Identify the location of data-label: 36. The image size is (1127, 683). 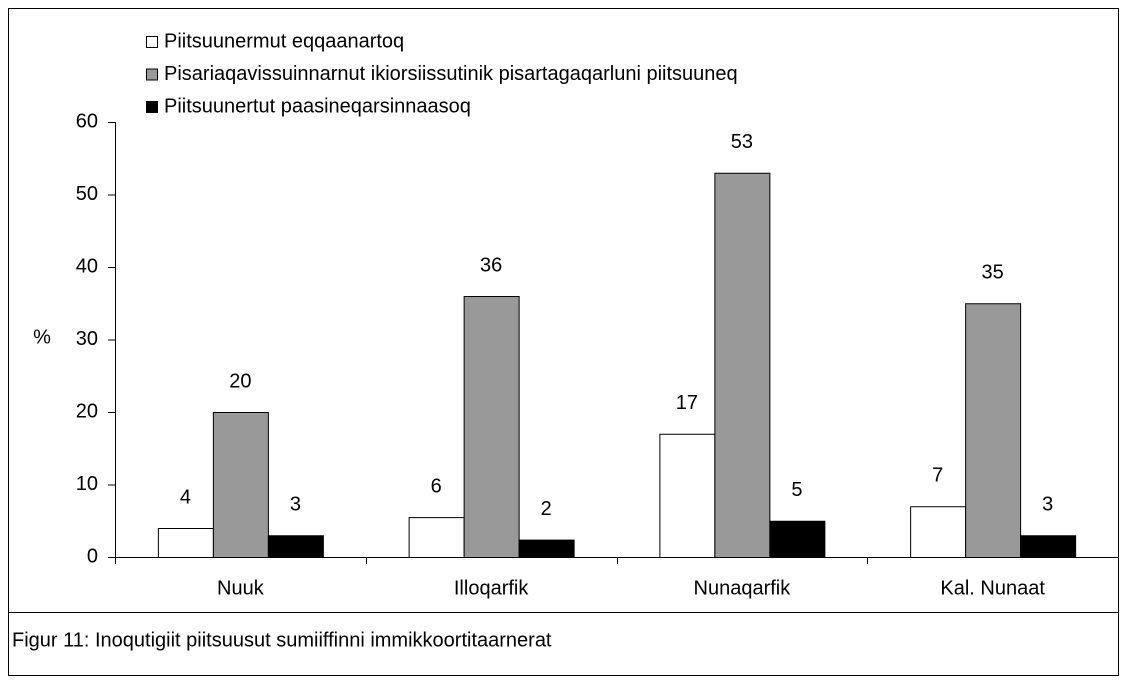
(491, 265).